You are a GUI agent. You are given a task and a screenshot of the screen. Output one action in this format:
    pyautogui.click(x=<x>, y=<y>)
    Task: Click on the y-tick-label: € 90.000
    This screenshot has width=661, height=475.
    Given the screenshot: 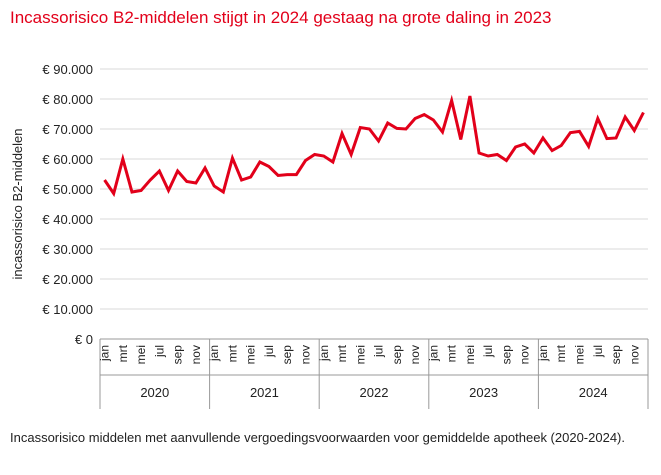 What is the action you would take?
    pyautogui.click(x=67, y=69)
    